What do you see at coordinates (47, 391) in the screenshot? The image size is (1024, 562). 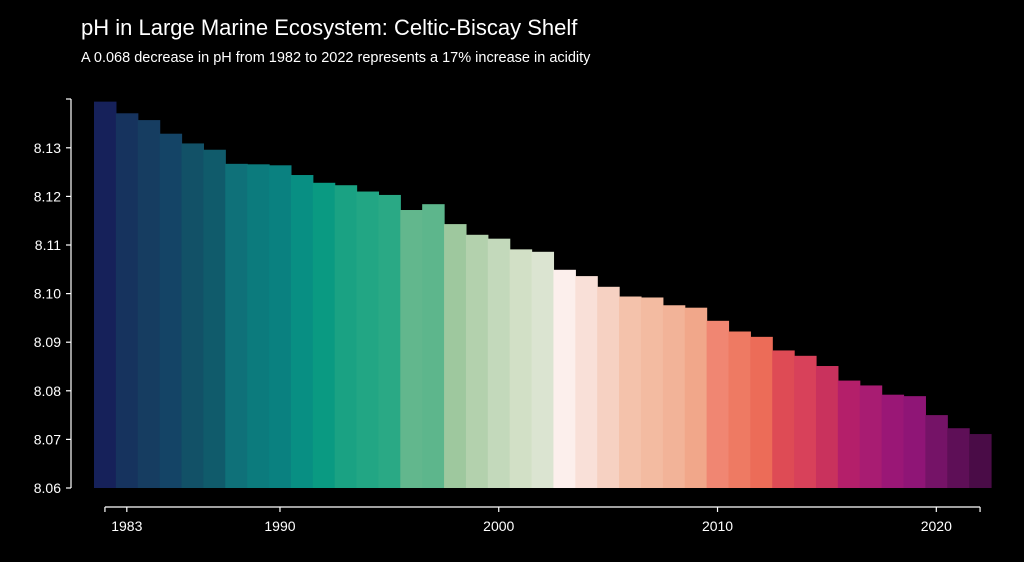 I see `y-tick-label: 8.08` at bounding box center [47, 391].